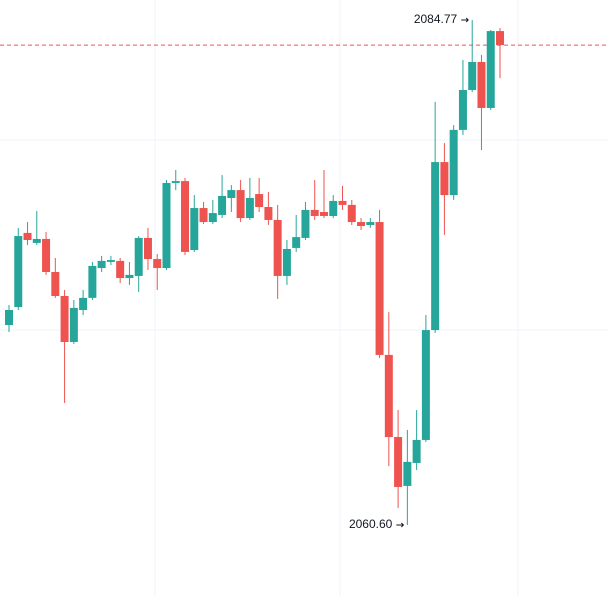  What do you see at coordinates (371, 524) in the screenshot?
I see `low-label: 2060.60` at bounding box center [371, 524].